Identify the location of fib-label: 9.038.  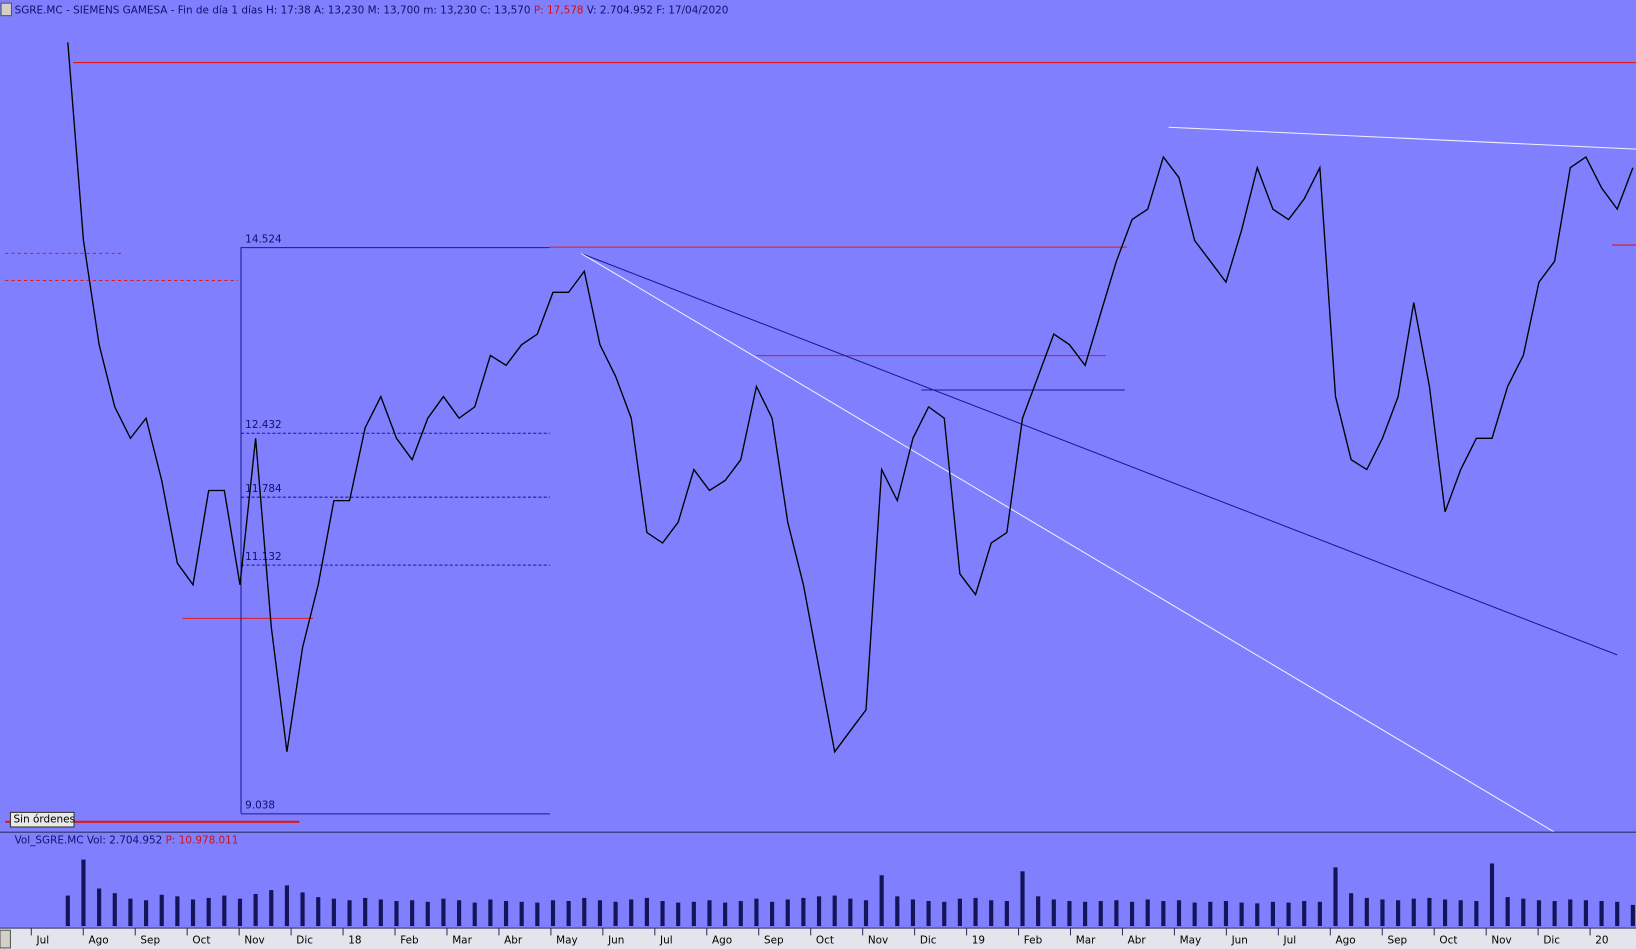
(260, 805).